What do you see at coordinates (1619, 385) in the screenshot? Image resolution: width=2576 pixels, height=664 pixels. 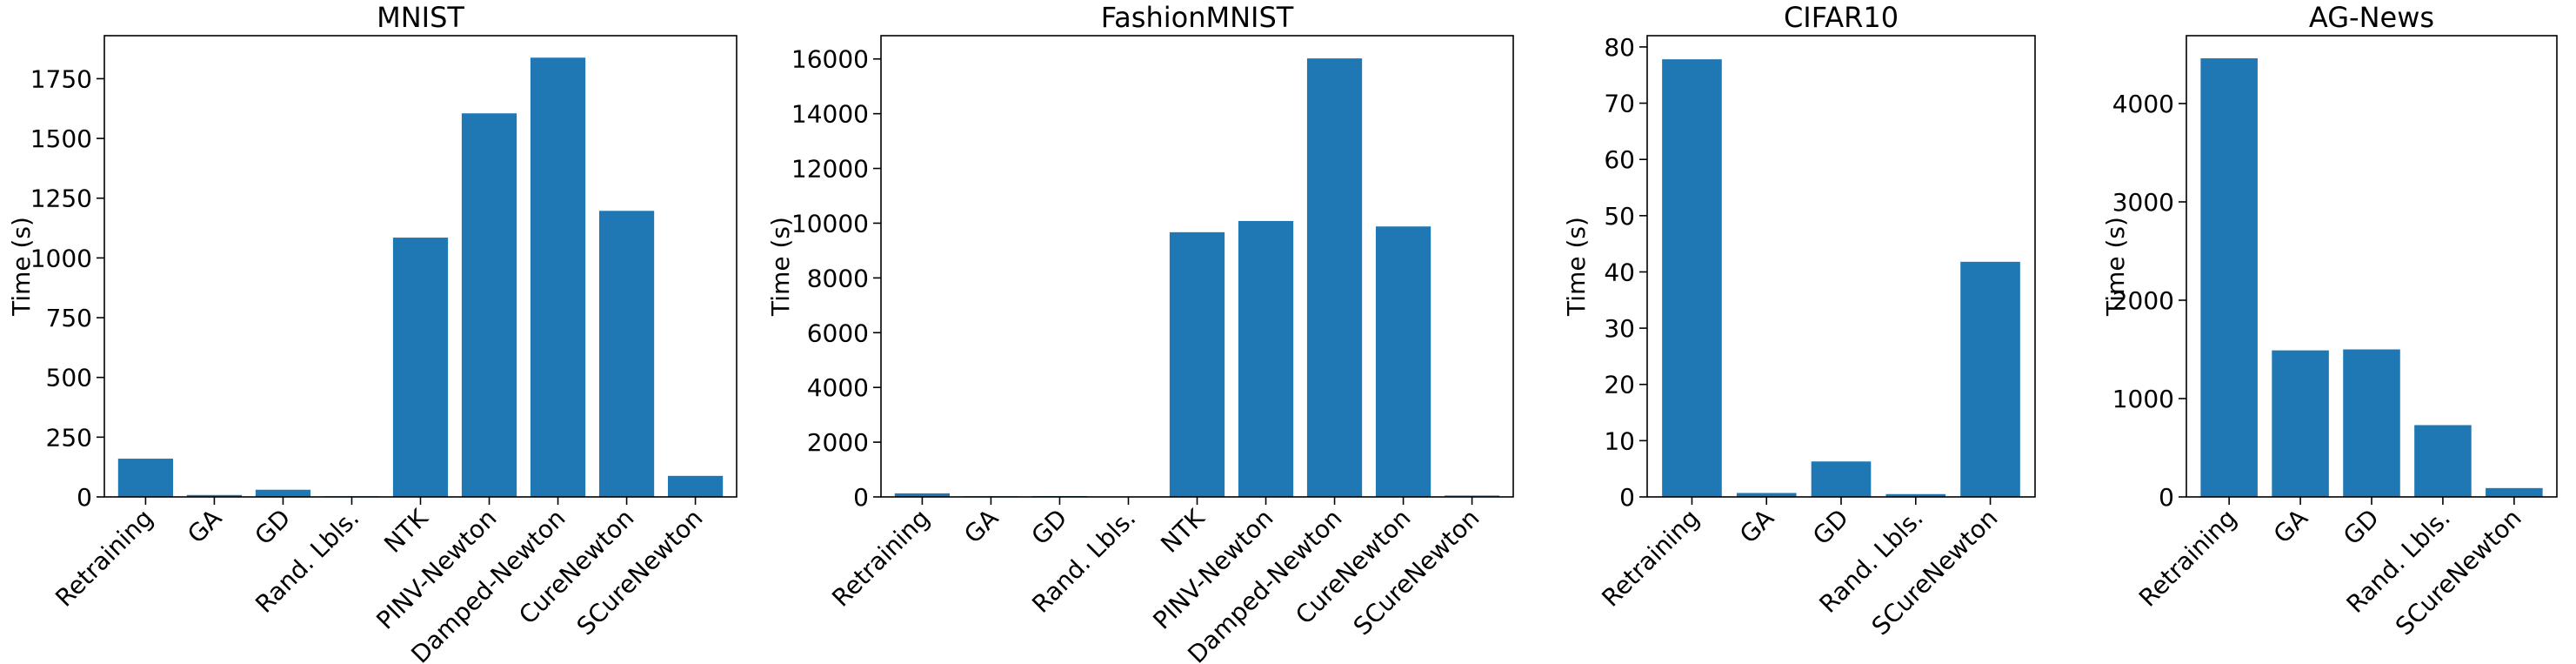 I see `y-tick-label: 20` at bounding box center [1619, 385].